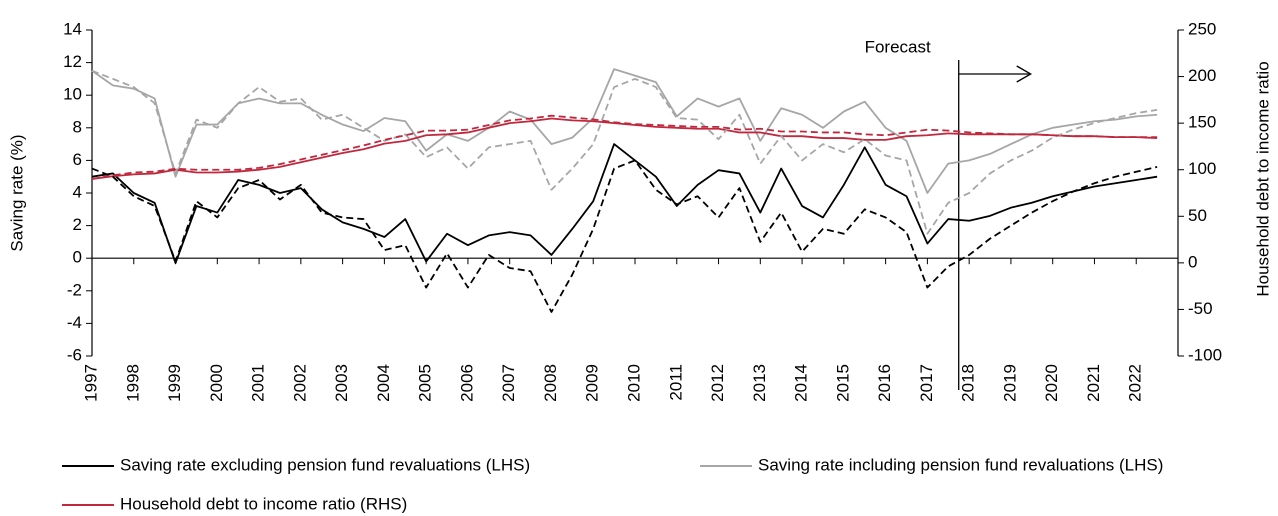  What do you see at coordinates (717, 383) in the screenshot?
I see `x-tick-label: 2012` at bounding box center [717, 383].